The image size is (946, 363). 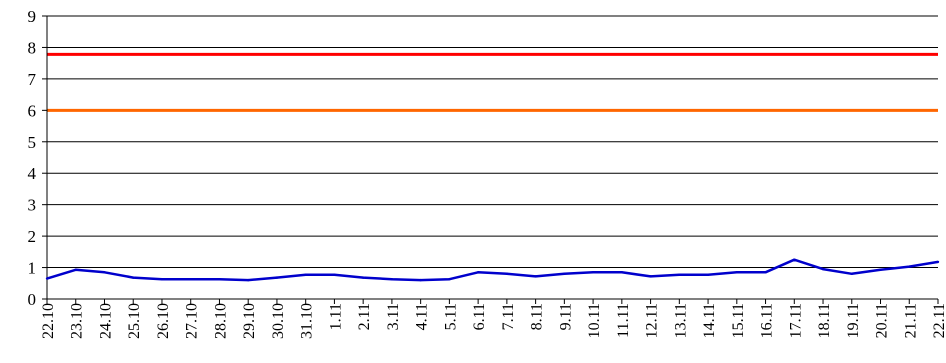 I want to click on y-tick-label: 1, so click(x=32, y=268).